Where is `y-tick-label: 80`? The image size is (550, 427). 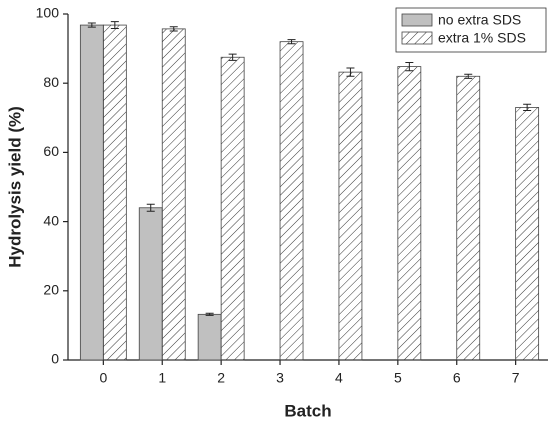
y-tick-label: 80 is located at coordinates (51, 82).